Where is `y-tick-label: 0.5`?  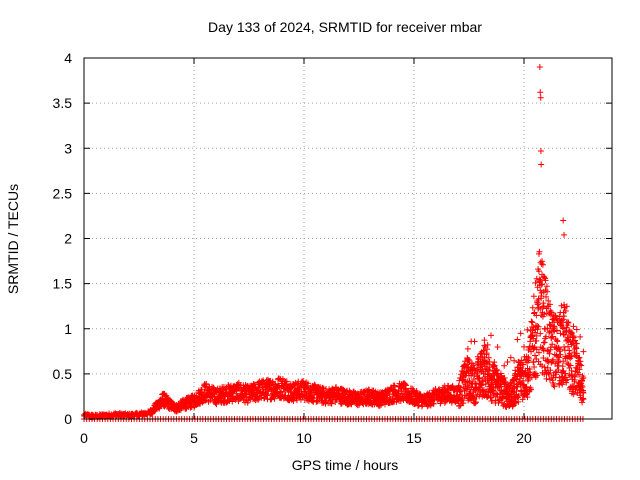 y-tick-label: 0.5 is located at coordinates (63, 374).